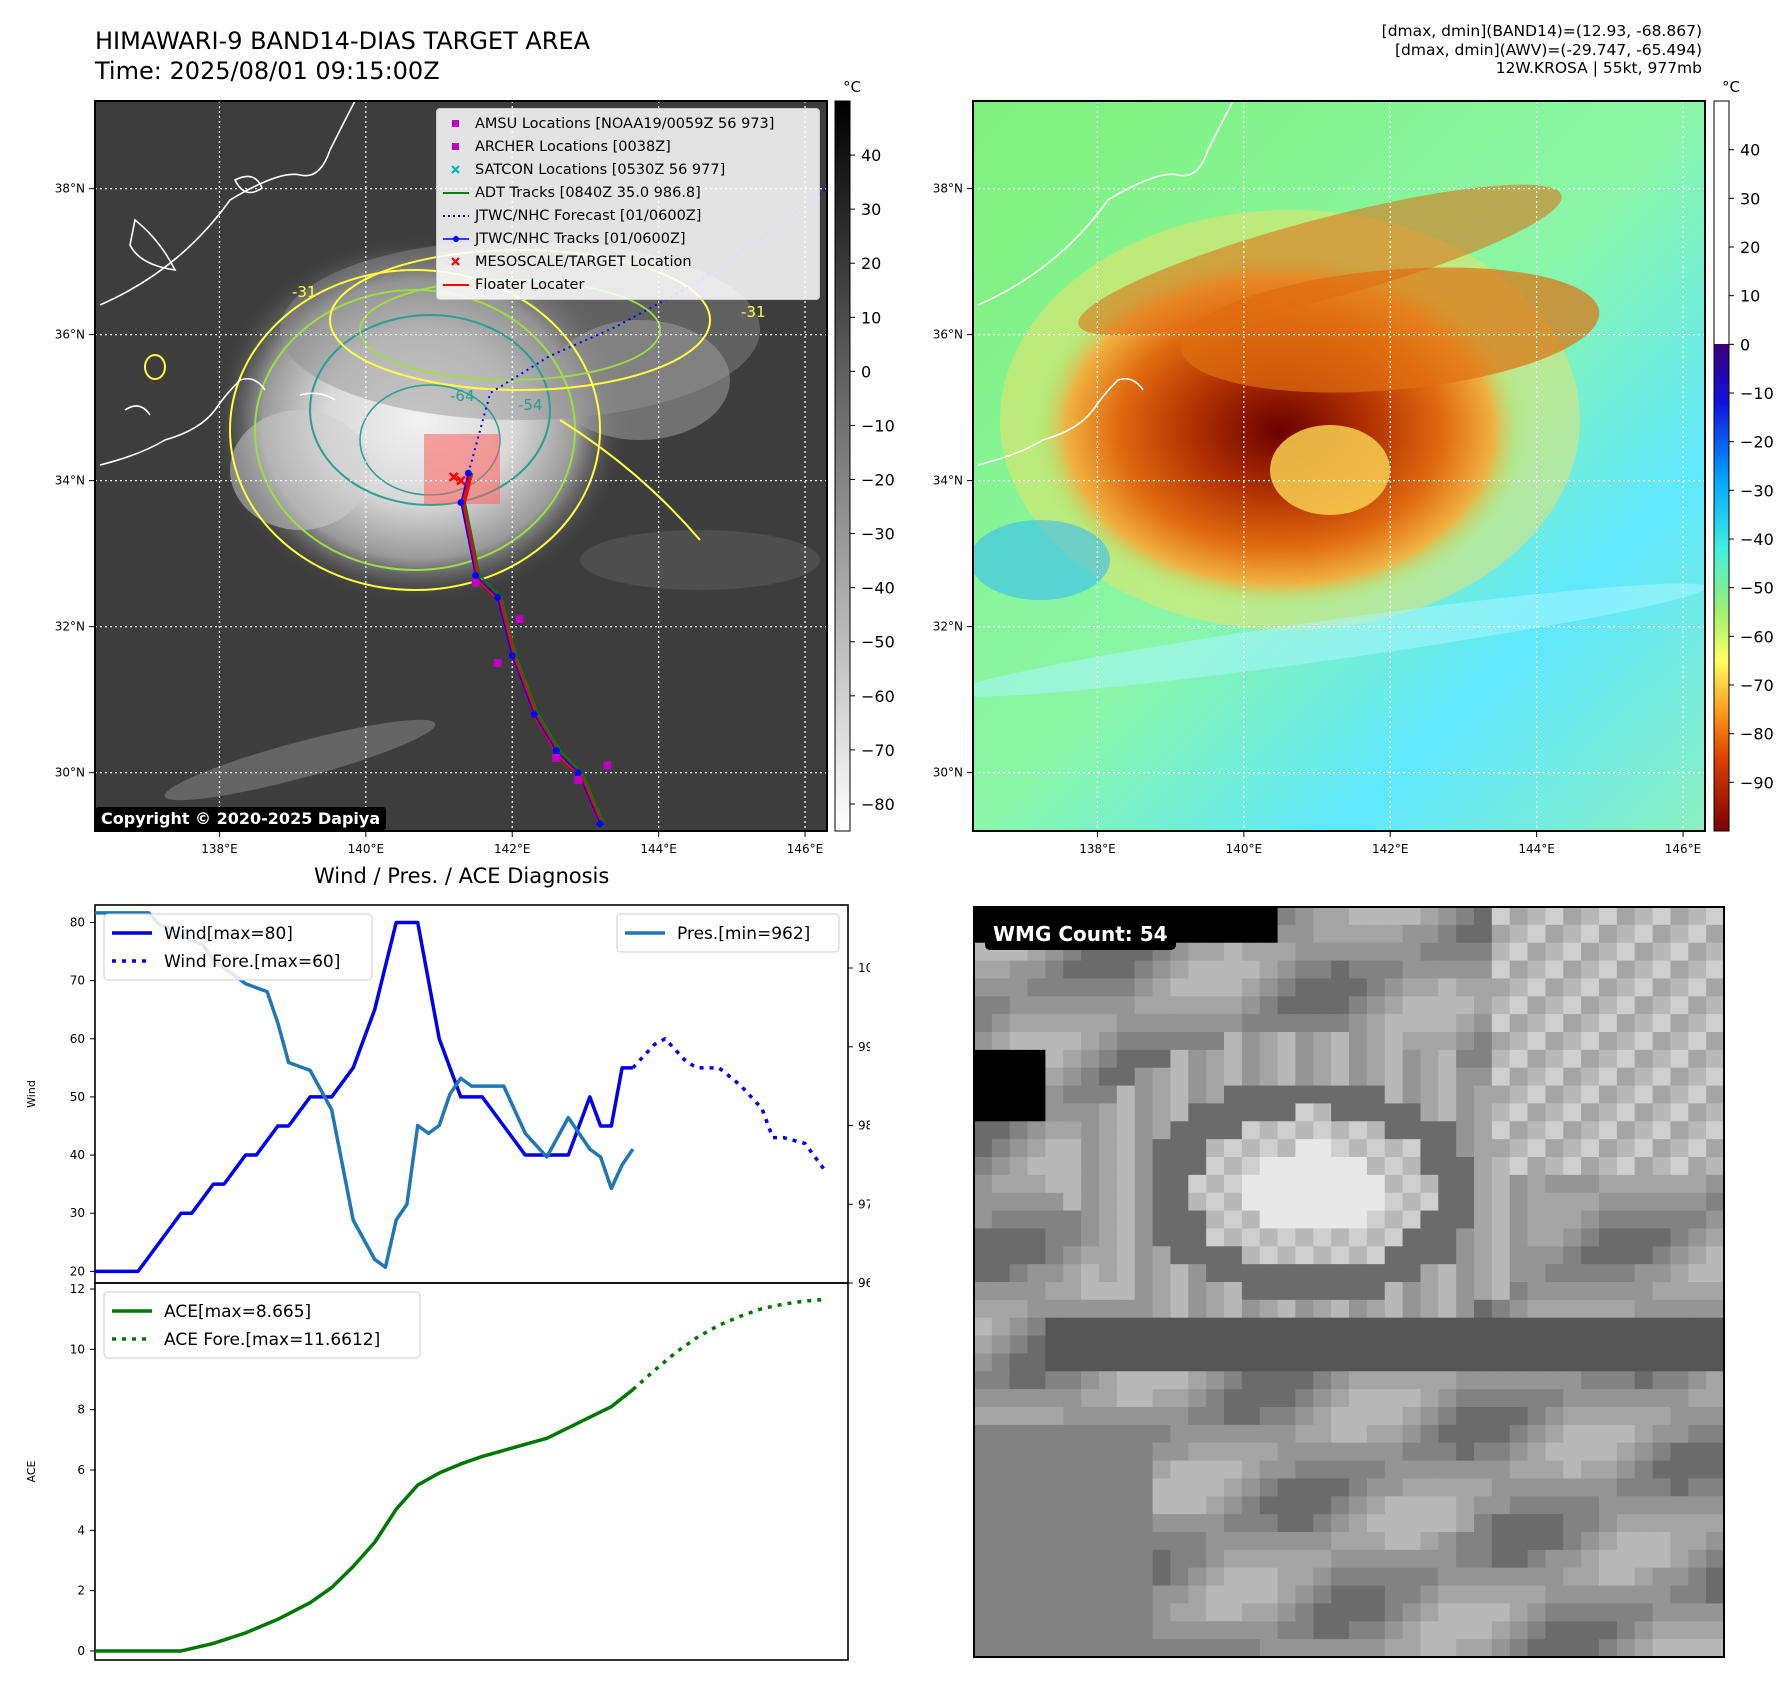 The width and height of the screenshot is (1788, 1690). Describe the element at coordinates (70, 627) in the screenshot. I see `lat-tick-label: 32°N` at that location.